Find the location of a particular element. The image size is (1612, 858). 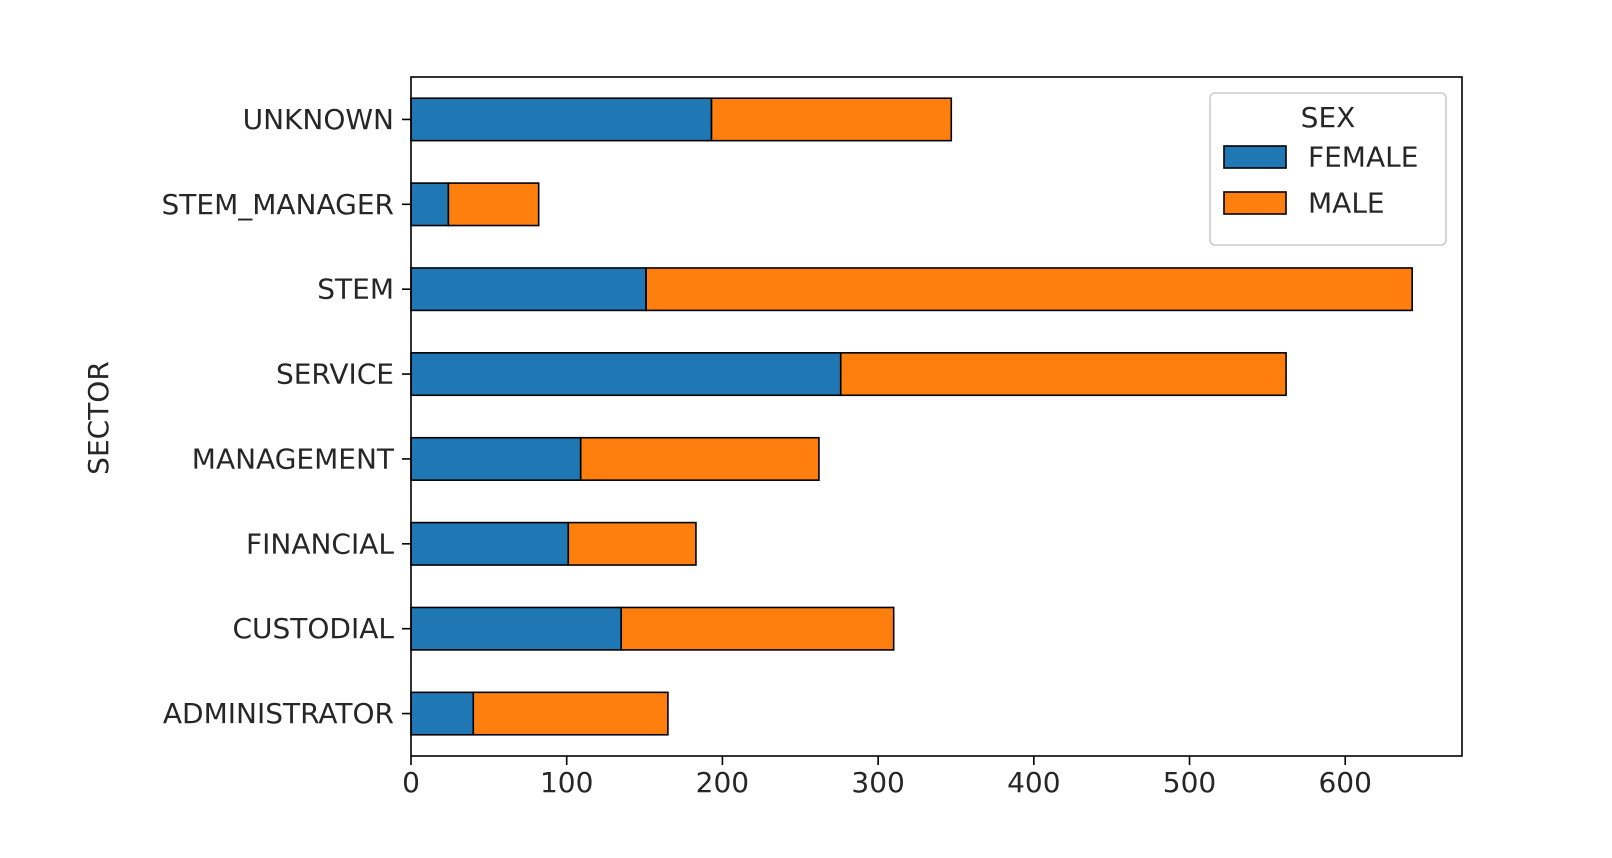

y-tick-label: STEM_MANAGER is located at coordinates (278, 204).